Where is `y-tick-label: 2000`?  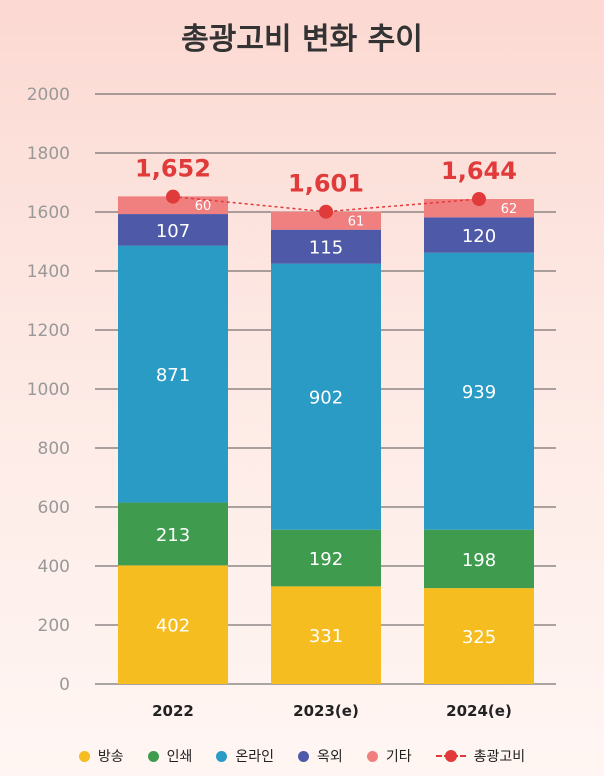 y-tick-label: 2000 is located at coordinates (48, 95).